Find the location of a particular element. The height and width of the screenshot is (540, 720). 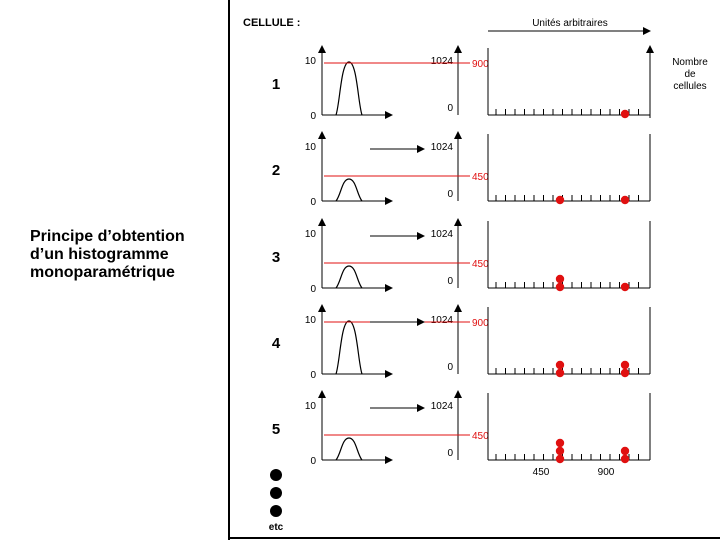

cell-label: CELLULE : is located at coordinates (271, 23).